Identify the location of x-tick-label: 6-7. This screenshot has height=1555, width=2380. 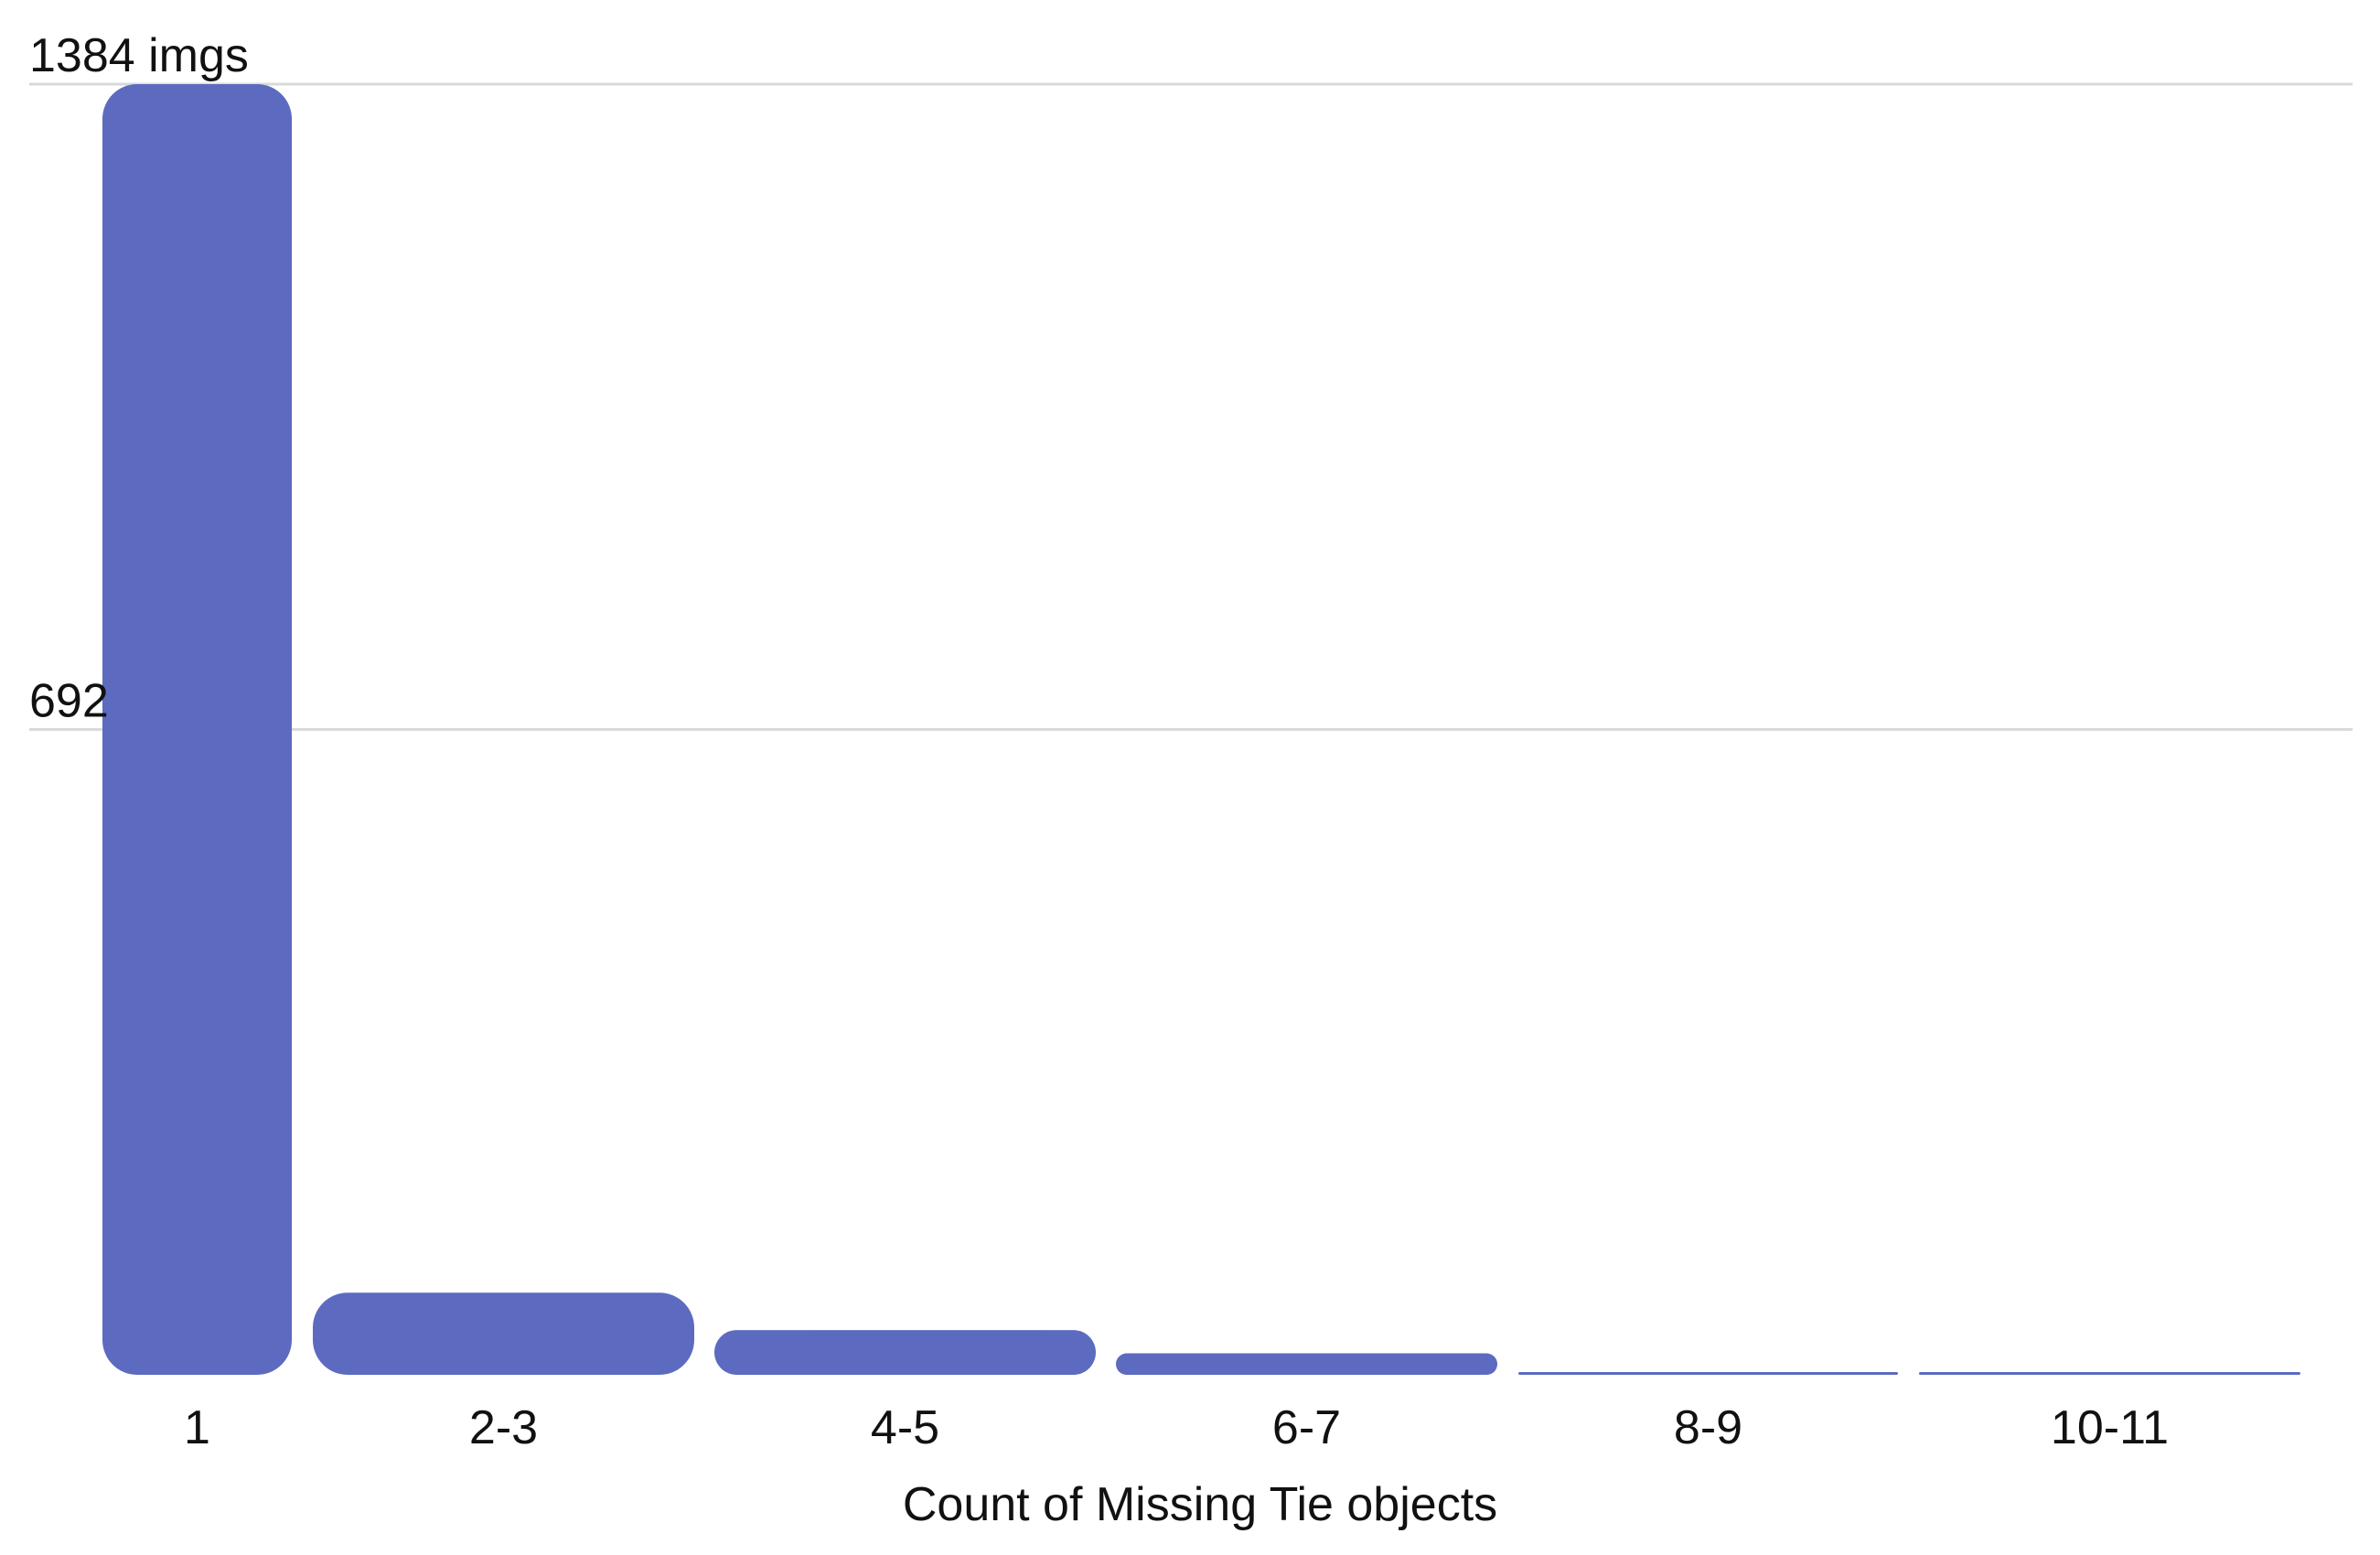
(1306, 1427).